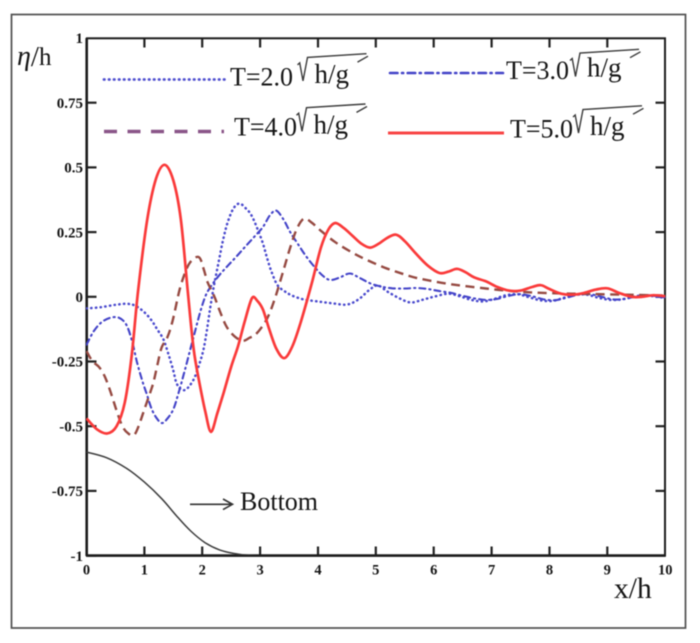  Describe the element at coordinates (491, 571) in the screenshot. I see `svg-text: 7` at that location.